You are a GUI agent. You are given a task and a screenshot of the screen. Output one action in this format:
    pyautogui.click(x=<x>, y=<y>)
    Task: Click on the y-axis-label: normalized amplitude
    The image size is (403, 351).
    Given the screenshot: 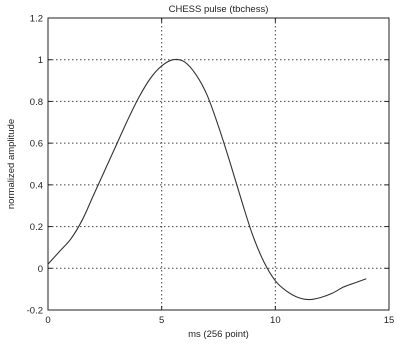 What is the action you would take?
    pyautogui.click(x=11, y=164)
    